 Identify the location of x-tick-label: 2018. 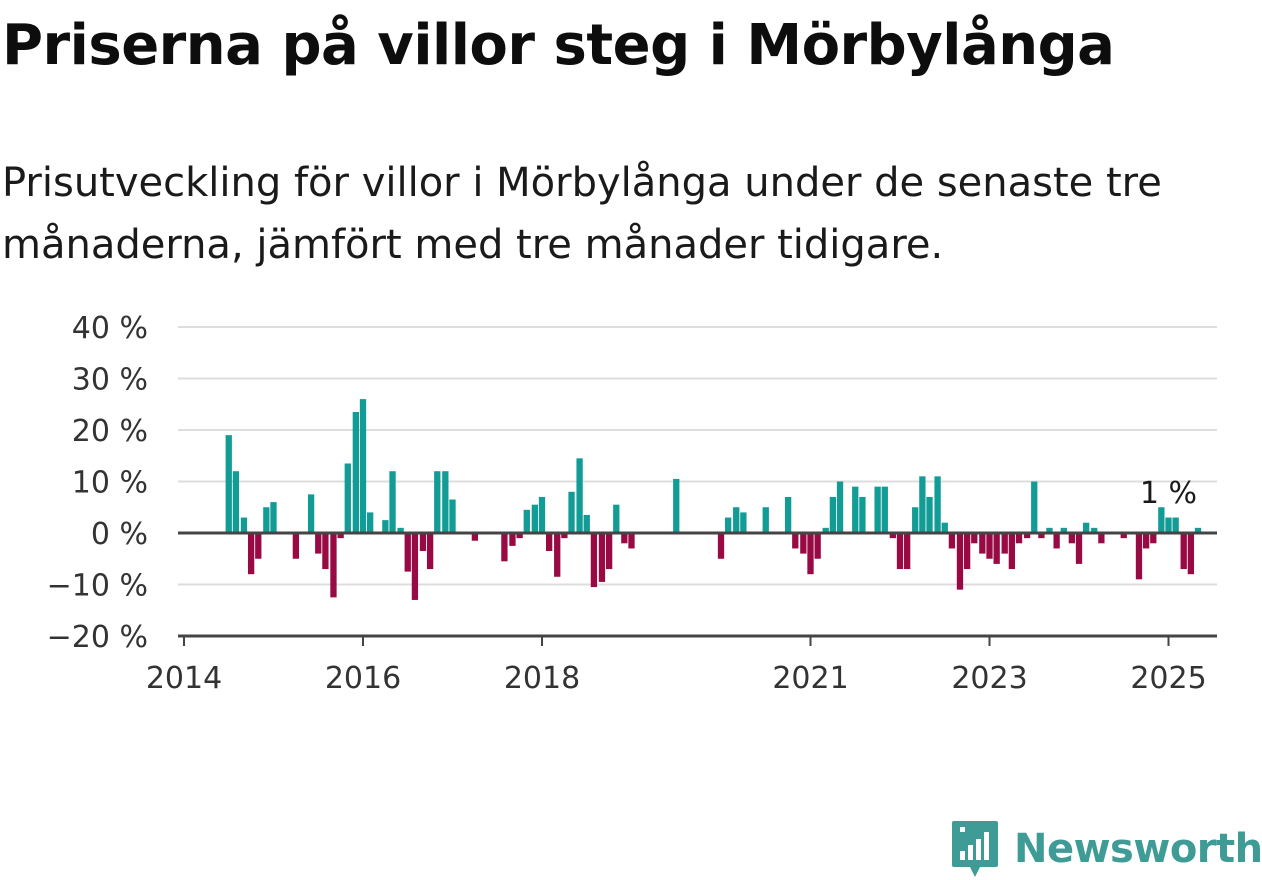
(542, 678).